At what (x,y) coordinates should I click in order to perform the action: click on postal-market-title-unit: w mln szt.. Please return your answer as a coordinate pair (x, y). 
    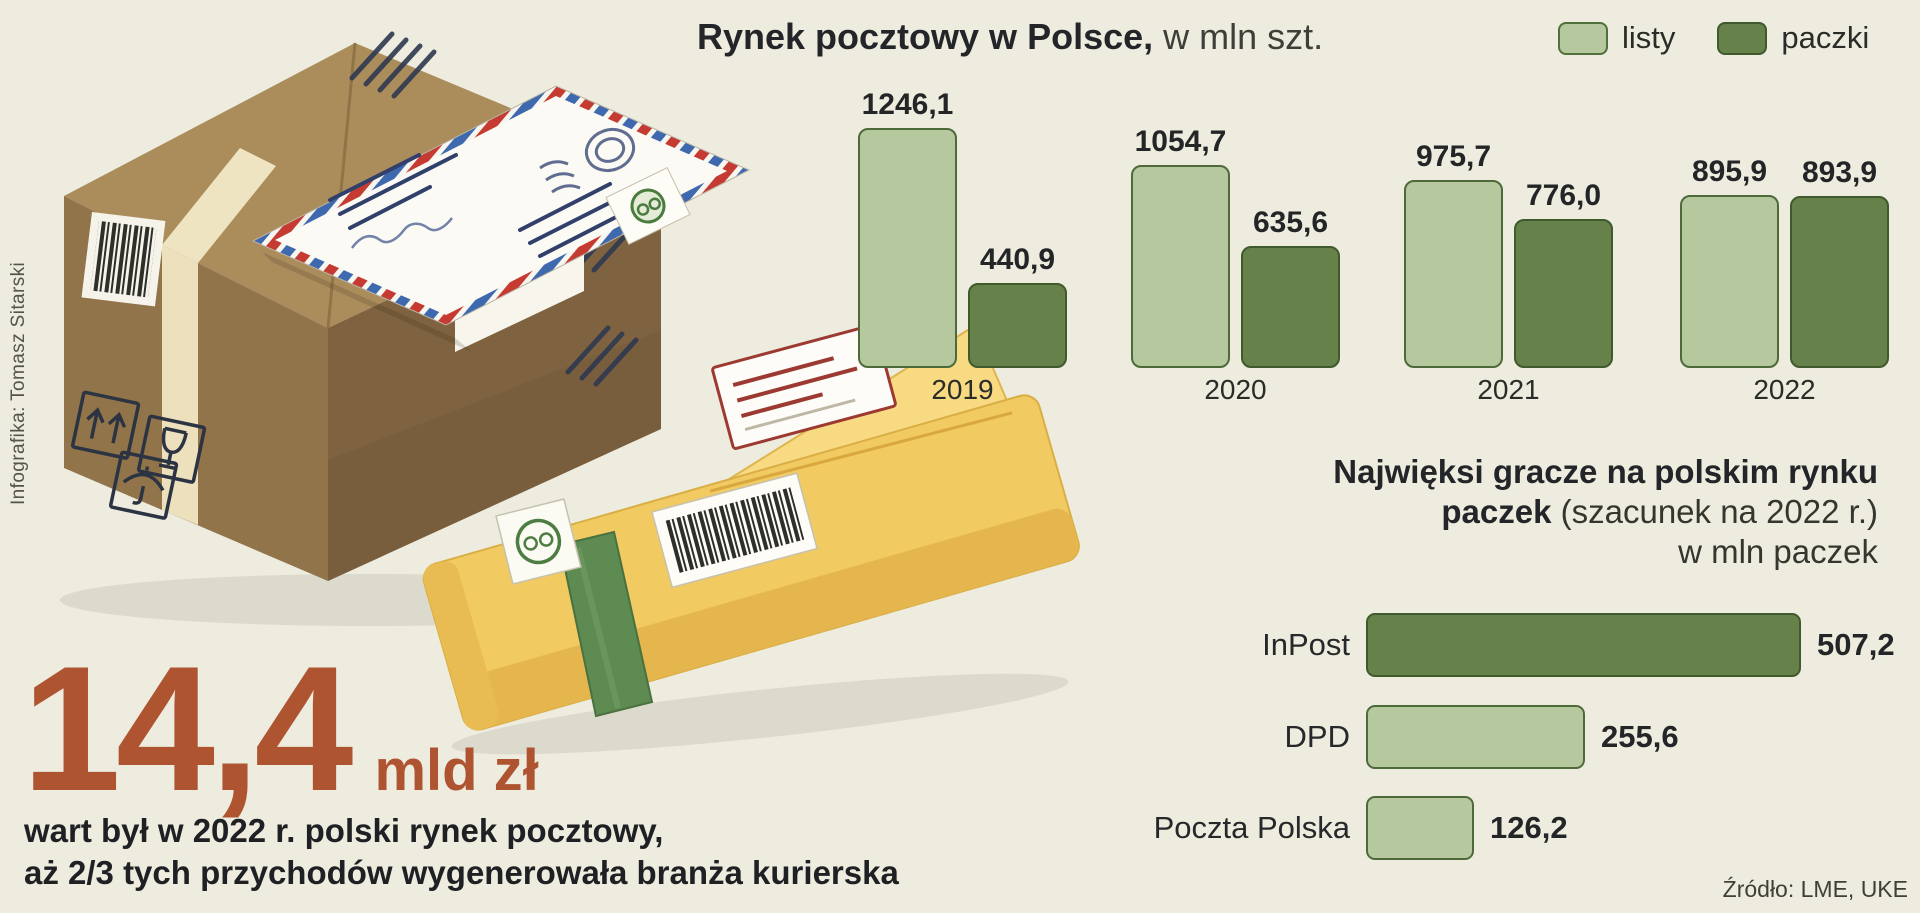
    Looking at the image, I should click on (1238, 36).